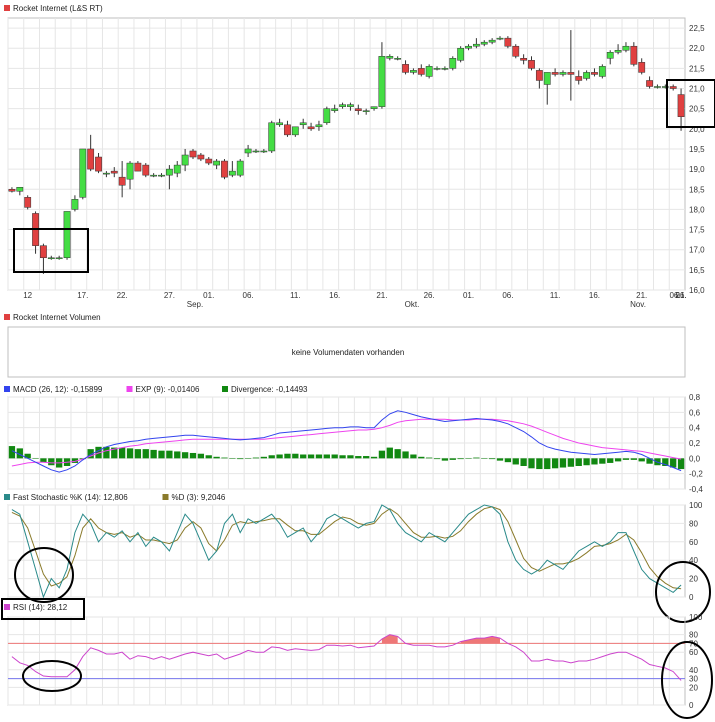 This screenshot has height=722, width=715. I want to click on exp-line, so click(346, 442).